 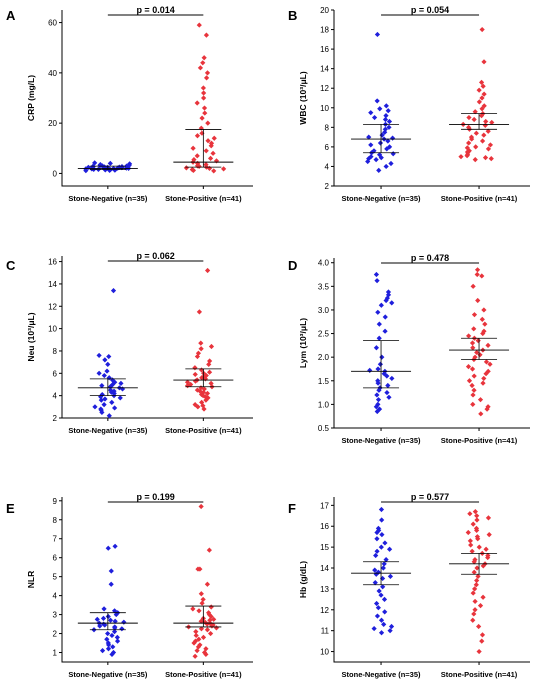 I want to click on p-value-label: p = 0.062, so click(x=155, y=256).